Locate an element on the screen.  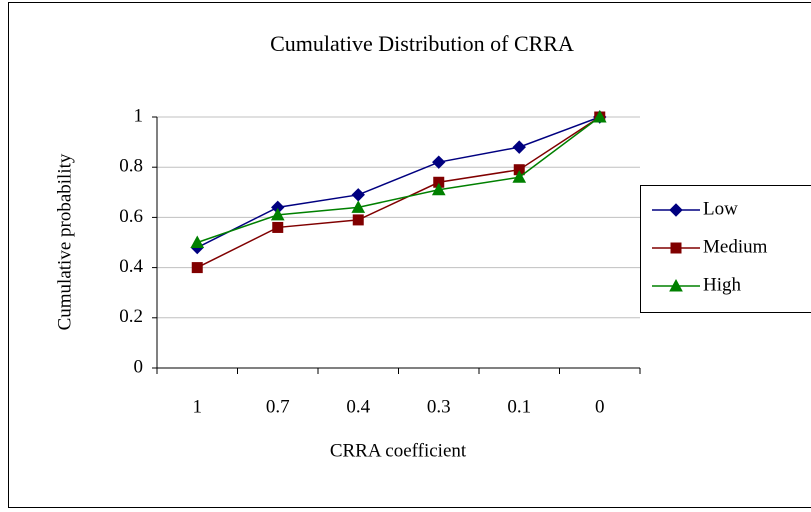
x-tick-label: 0.7 is located at coordinates (278, 406).